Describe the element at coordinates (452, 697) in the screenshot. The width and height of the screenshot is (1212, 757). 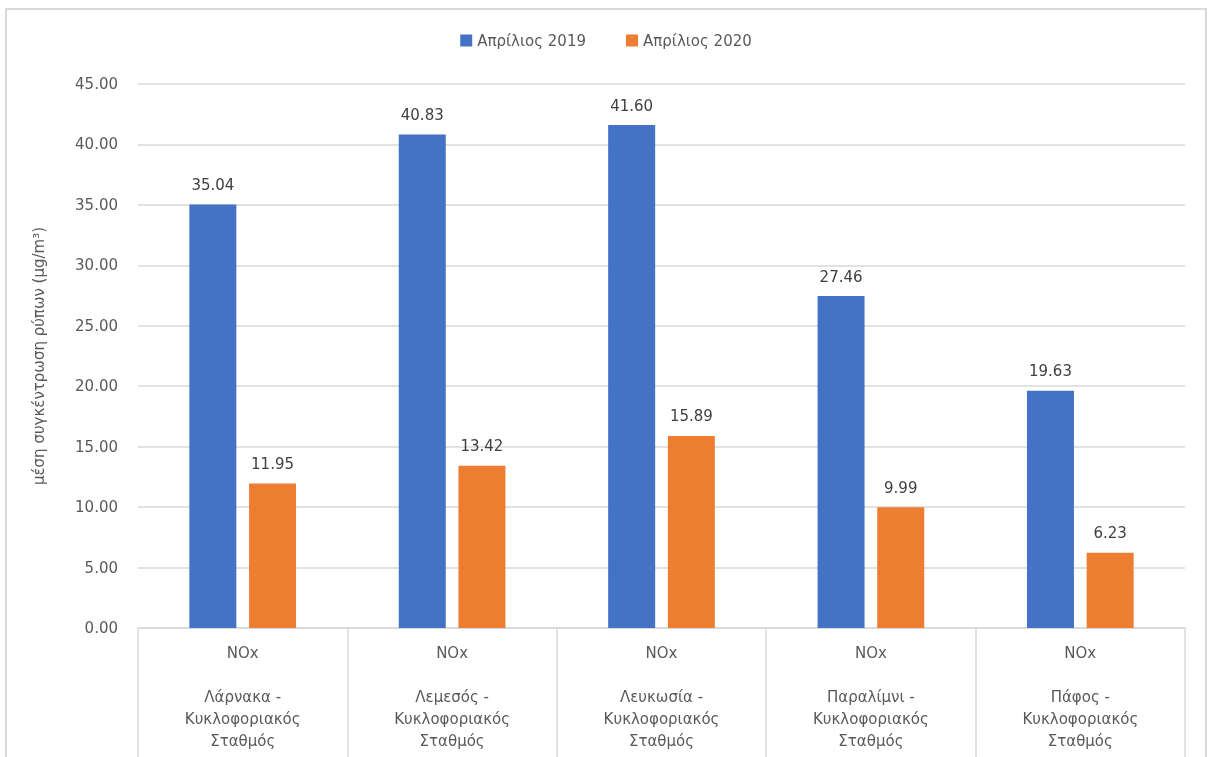
I see `category-label: NOx Λεμεσός - Κυκλοφοριακός Σταθμός` at that location.